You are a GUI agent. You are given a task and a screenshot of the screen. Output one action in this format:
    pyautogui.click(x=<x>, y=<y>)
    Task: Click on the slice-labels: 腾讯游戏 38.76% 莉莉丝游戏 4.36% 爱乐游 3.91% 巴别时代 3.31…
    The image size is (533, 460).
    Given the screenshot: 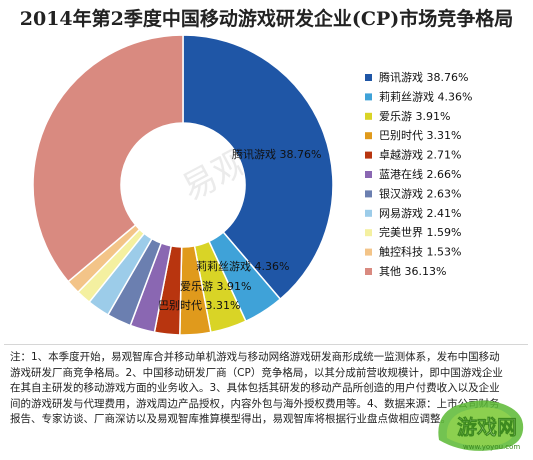 What is the action you would take?
    pyautogui.click(x=239, y=229)
    